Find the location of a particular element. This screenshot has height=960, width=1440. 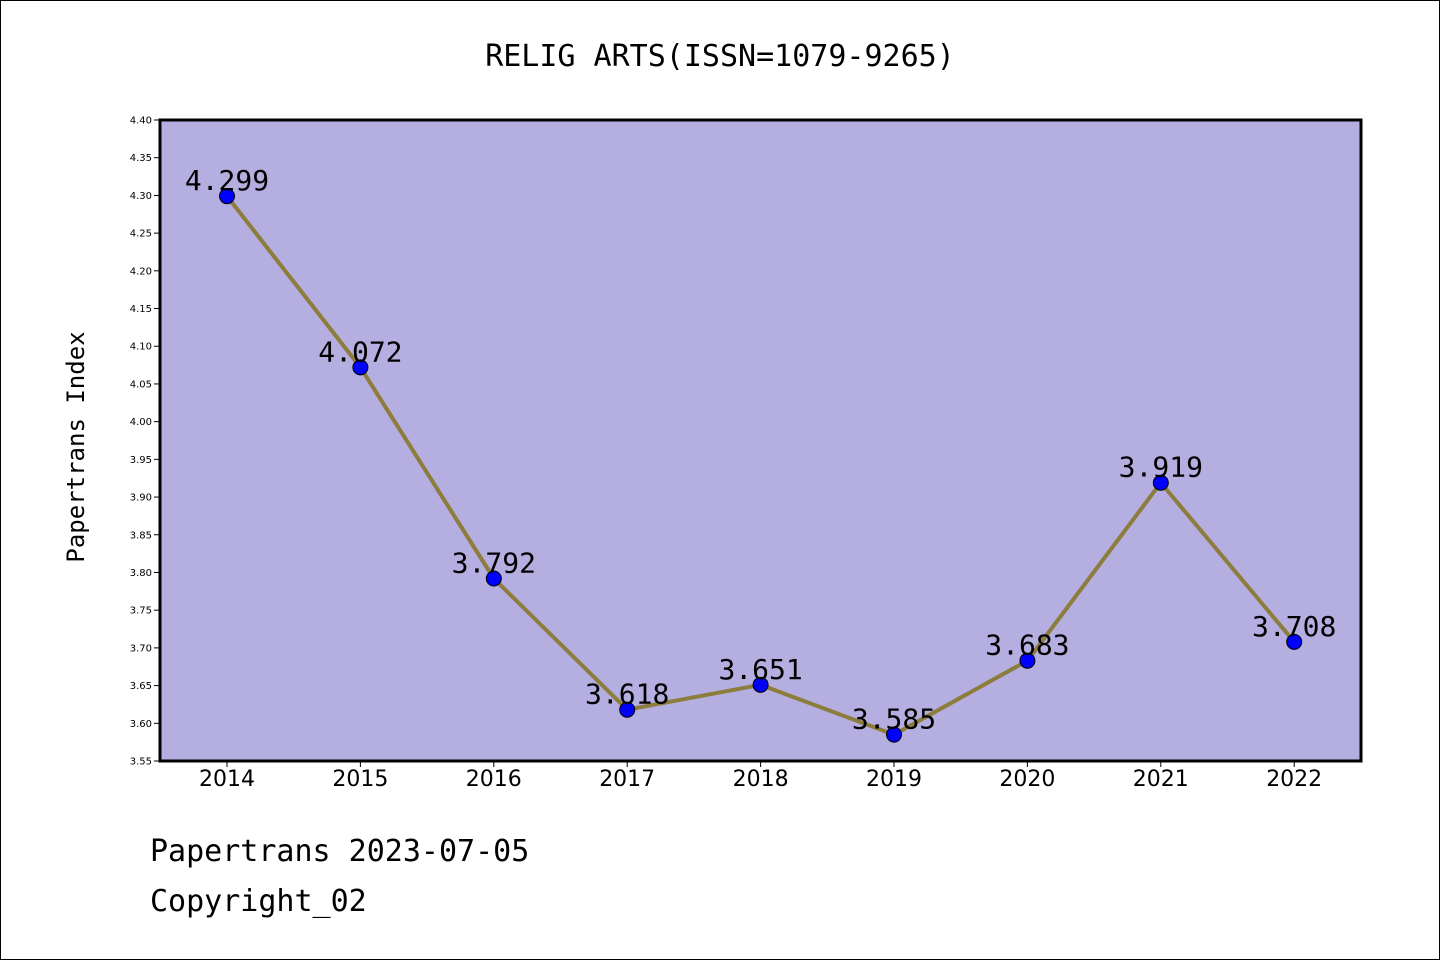

data-label: 4.072 is located at coordinates (360, 351).